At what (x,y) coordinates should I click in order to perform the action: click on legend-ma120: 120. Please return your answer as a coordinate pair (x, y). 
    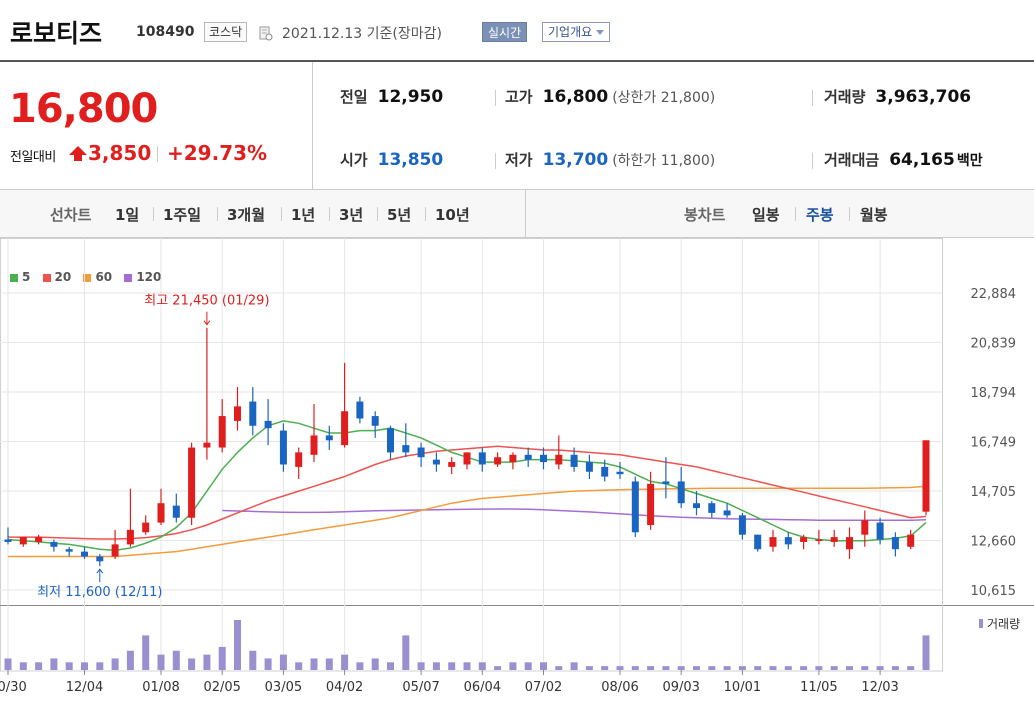
    Looking at the image, I should click on (142, 277).